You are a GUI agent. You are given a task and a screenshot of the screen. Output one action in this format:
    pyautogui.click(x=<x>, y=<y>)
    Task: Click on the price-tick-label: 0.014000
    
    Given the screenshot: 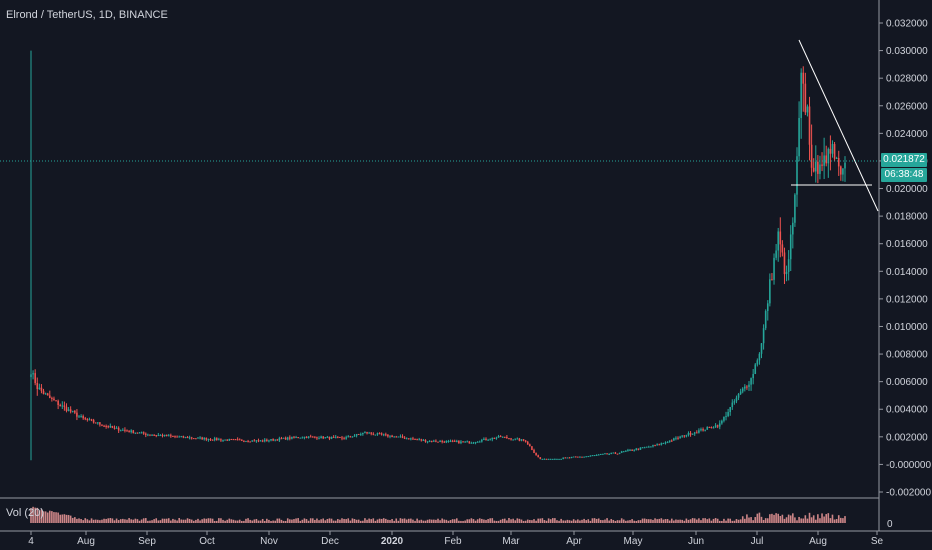 What is the action you would take?
    pyautogui.click(x=907, y=272)
    